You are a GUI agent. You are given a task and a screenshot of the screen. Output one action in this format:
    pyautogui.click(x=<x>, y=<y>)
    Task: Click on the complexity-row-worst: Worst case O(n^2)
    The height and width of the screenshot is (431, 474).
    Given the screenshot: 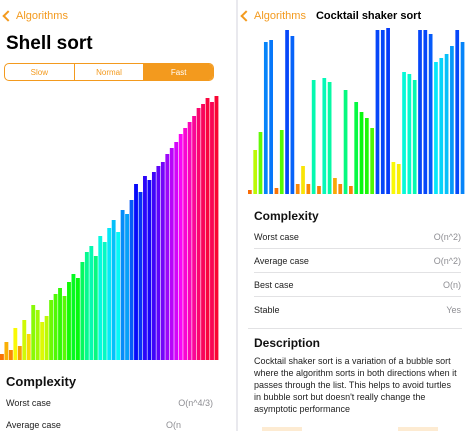 What is the action you would take?
    pyautogui.click(x=357, y=237)
    